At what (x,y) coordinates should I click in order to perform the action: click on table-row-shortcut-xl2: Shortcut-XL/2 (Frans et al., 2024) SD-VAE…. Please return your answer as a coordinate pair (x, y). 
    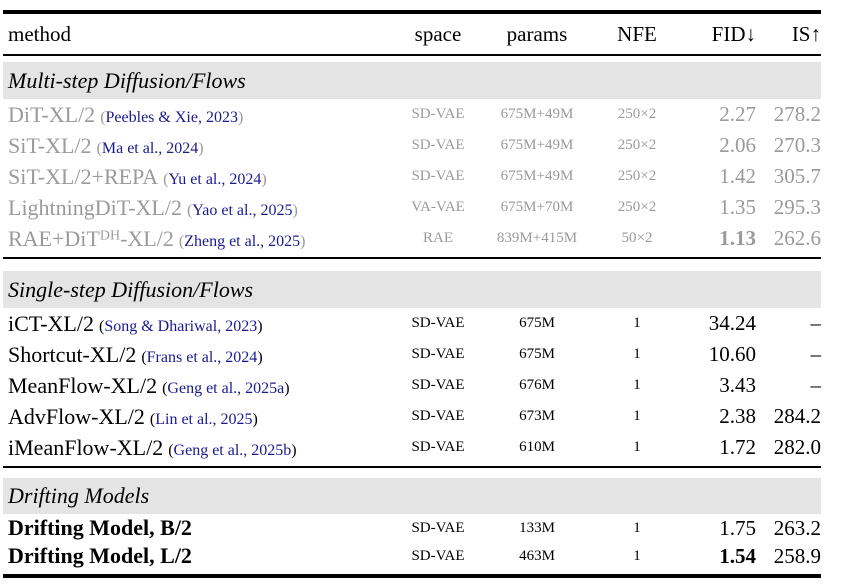
    Looking at the image, I should click on (412, 354).